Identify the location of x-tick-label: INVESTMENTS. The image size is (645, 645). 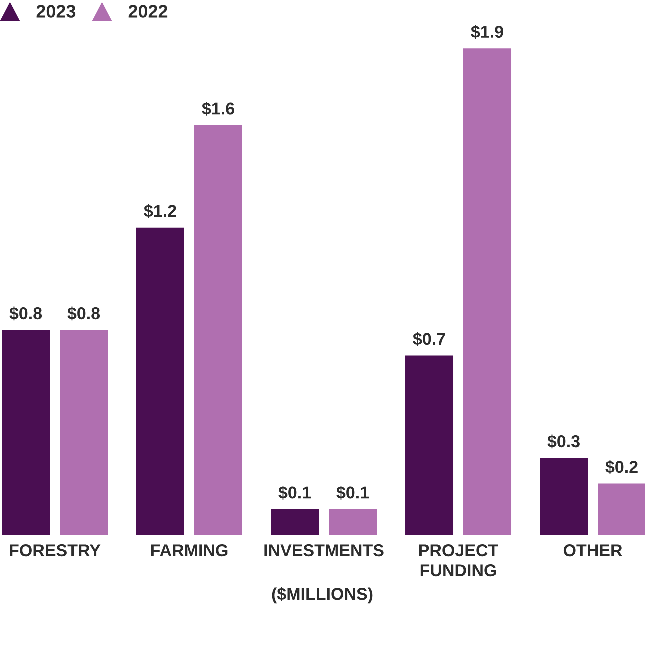
(324, 550).